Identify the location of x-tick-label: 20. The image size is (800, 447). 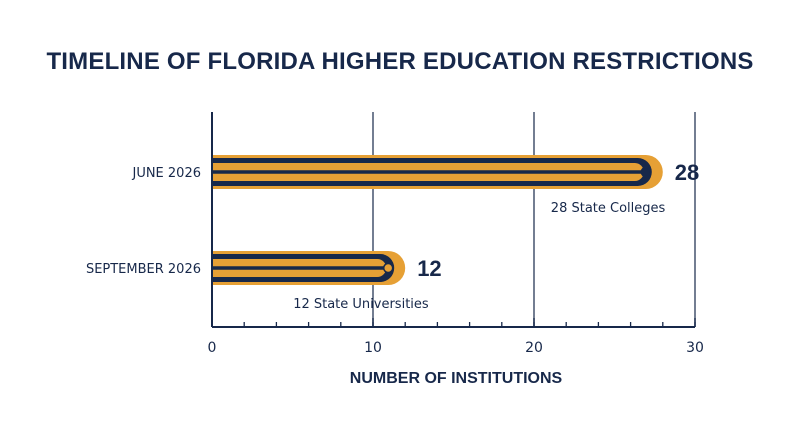
(534, 348).